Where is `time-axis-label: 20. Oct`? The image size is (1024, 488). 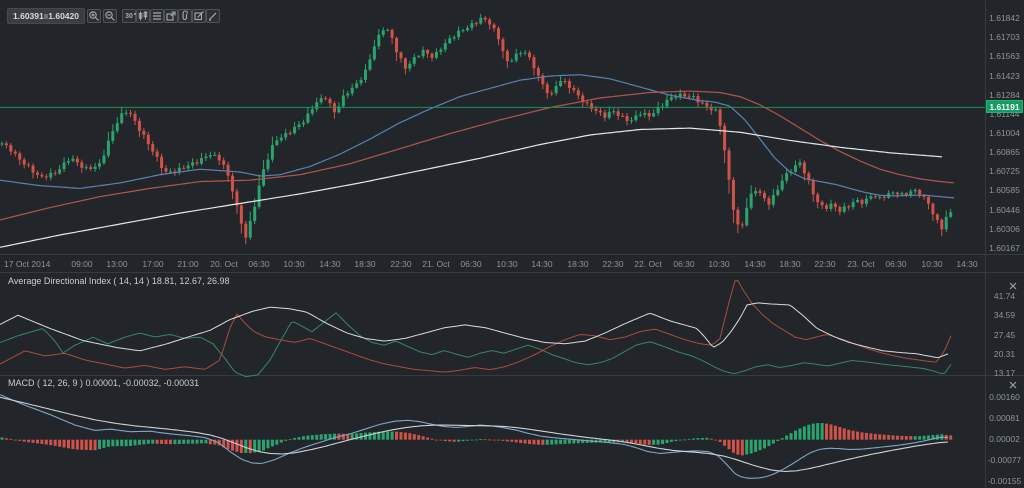 time-axis-label: 20. Oct is located at coordinates (224, 264).